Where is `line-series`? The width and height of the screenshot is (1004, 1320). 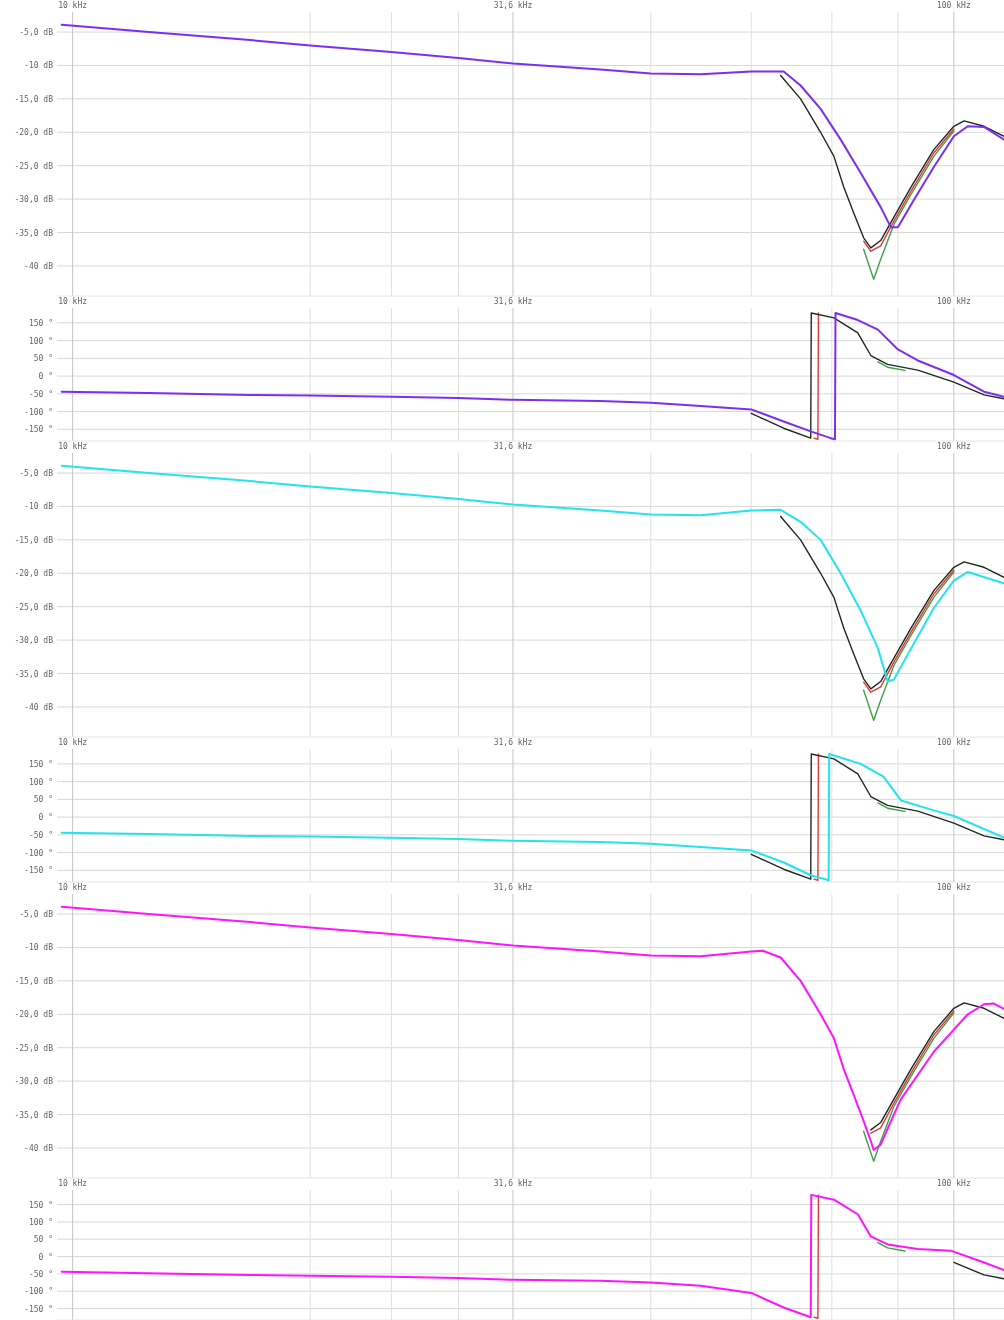 line-series is located at coordinates (912, 1072).